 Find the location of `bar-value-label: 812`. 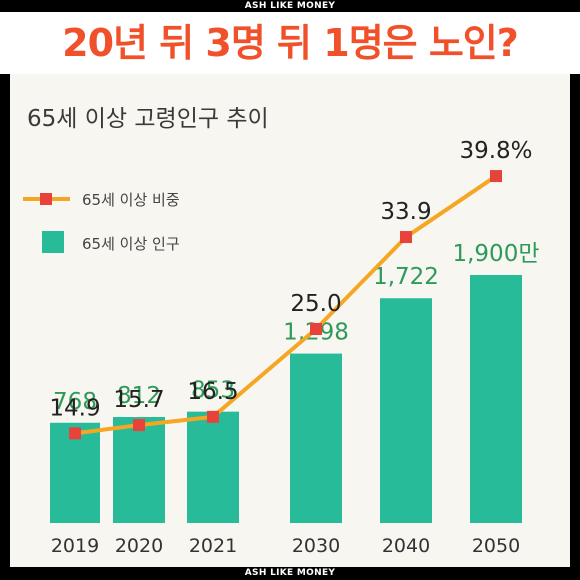

bar-value-label: 812 is located at coordinates (139, 396).